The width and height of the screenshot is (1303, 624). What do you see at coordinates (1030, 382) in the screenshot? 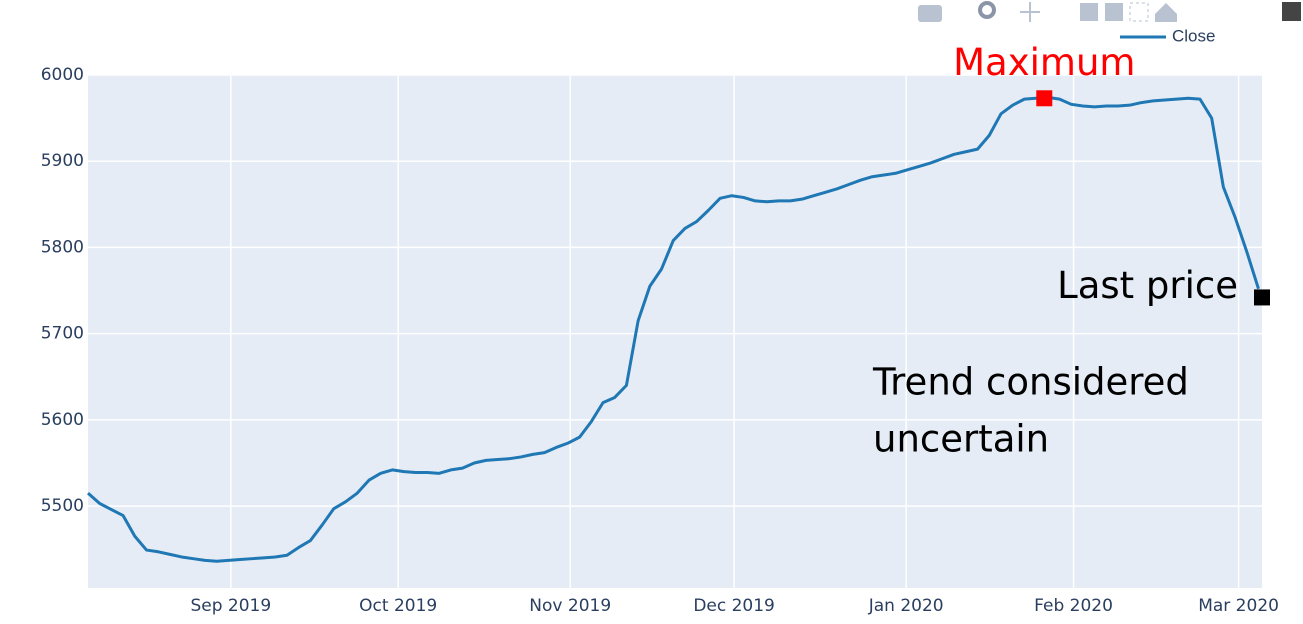
I see `annotation: Trend considered` at bounding box center [1030, 382].